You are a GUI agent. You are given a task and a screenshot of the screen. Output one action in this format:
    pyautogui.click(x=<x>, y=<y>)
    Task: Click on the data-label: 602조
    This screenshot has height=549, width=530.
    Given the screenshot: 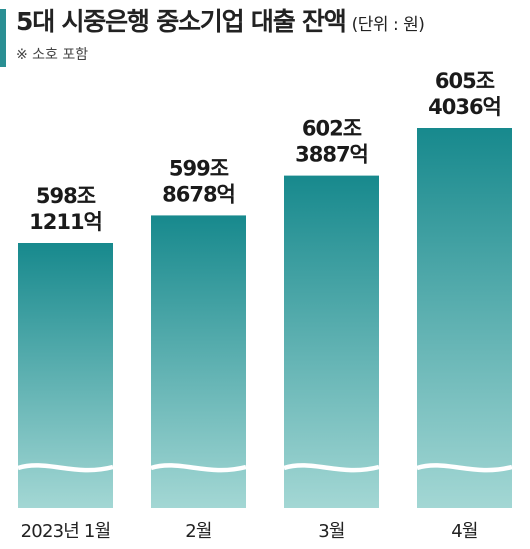 What is the action you would take?
    pyautogui.click(x=332, y=129)
    